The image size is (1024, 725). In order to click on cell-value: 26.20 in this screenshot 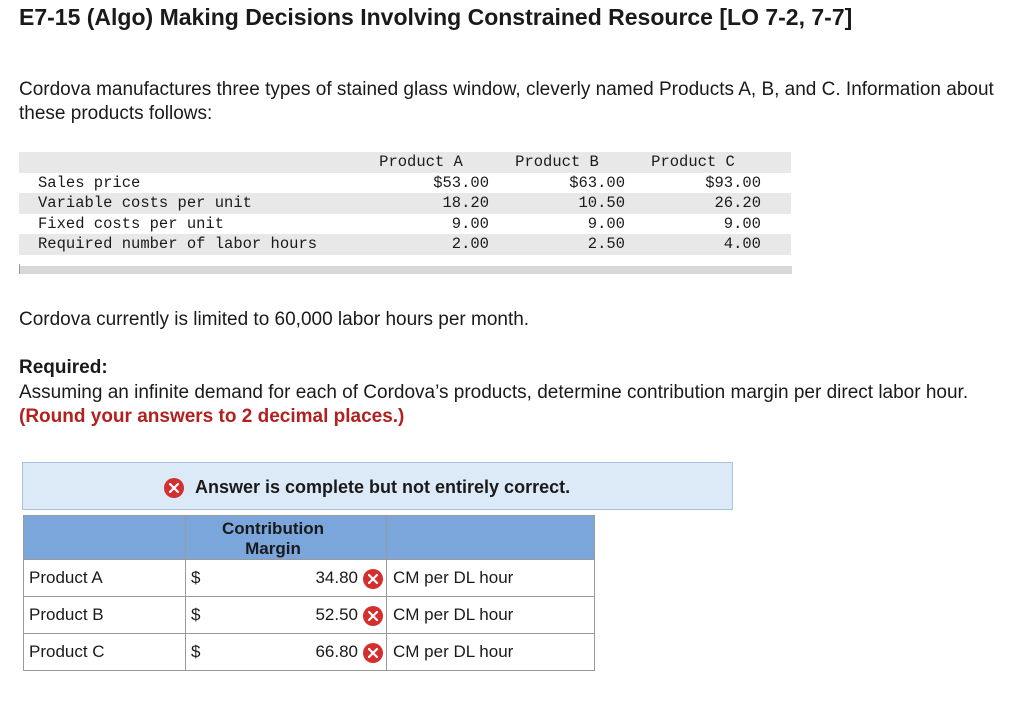, I will do `click(737, 203)`.